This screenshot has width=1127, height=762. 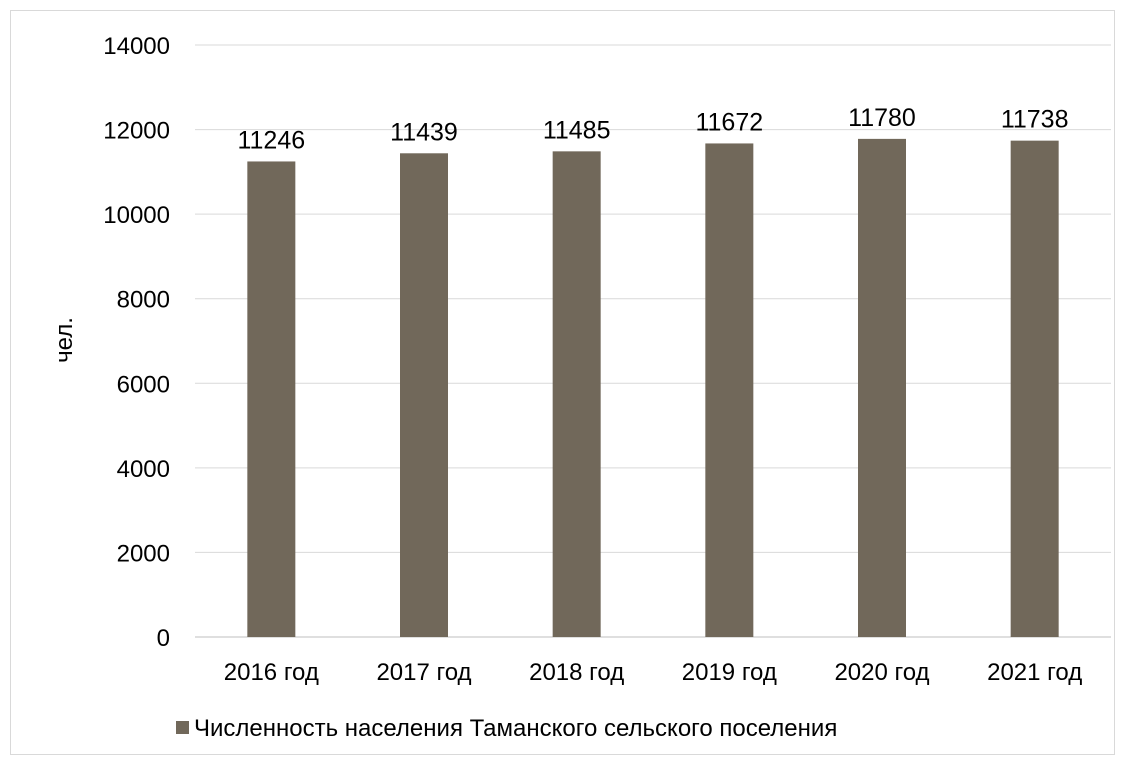 What do you see at coordinates (1034, 672) in the screenshot?
I see `x-tick-label: 2021 год` at bounding box center [1034, 672].